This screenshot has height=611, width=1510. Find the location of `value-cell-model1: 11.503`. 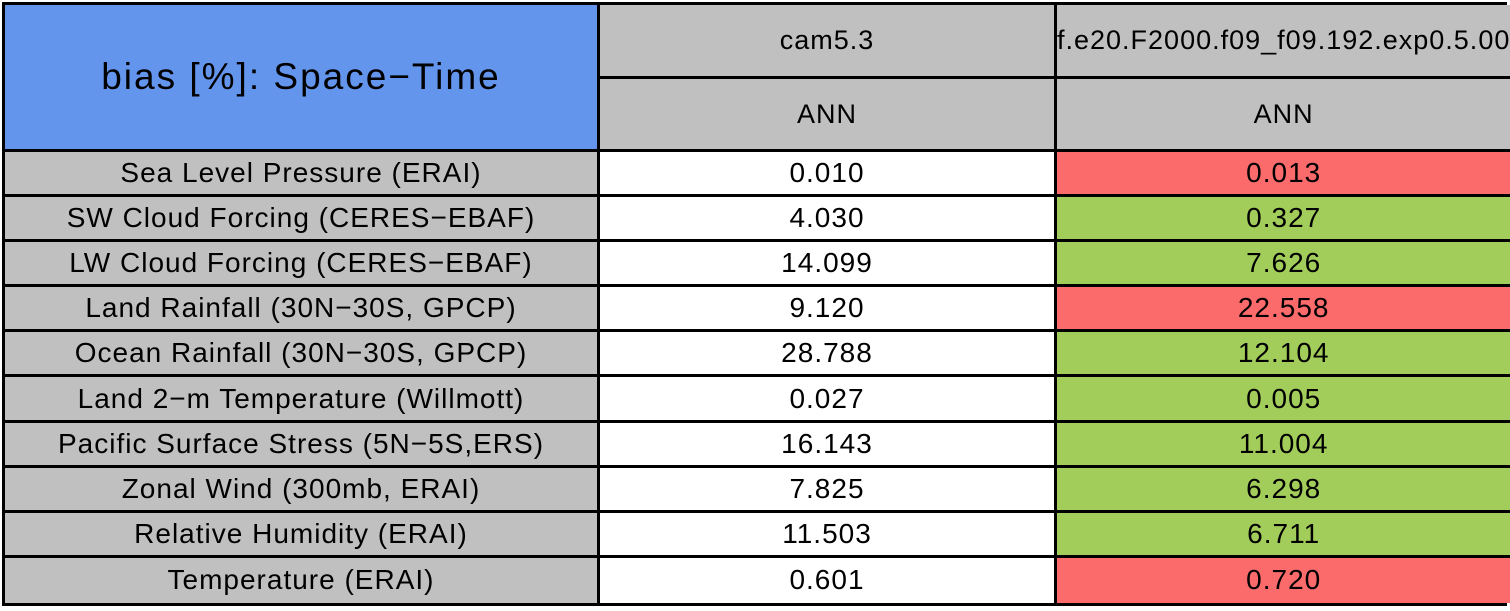

value-cell-model1: 11.503 is located at coordinates (828, 535).